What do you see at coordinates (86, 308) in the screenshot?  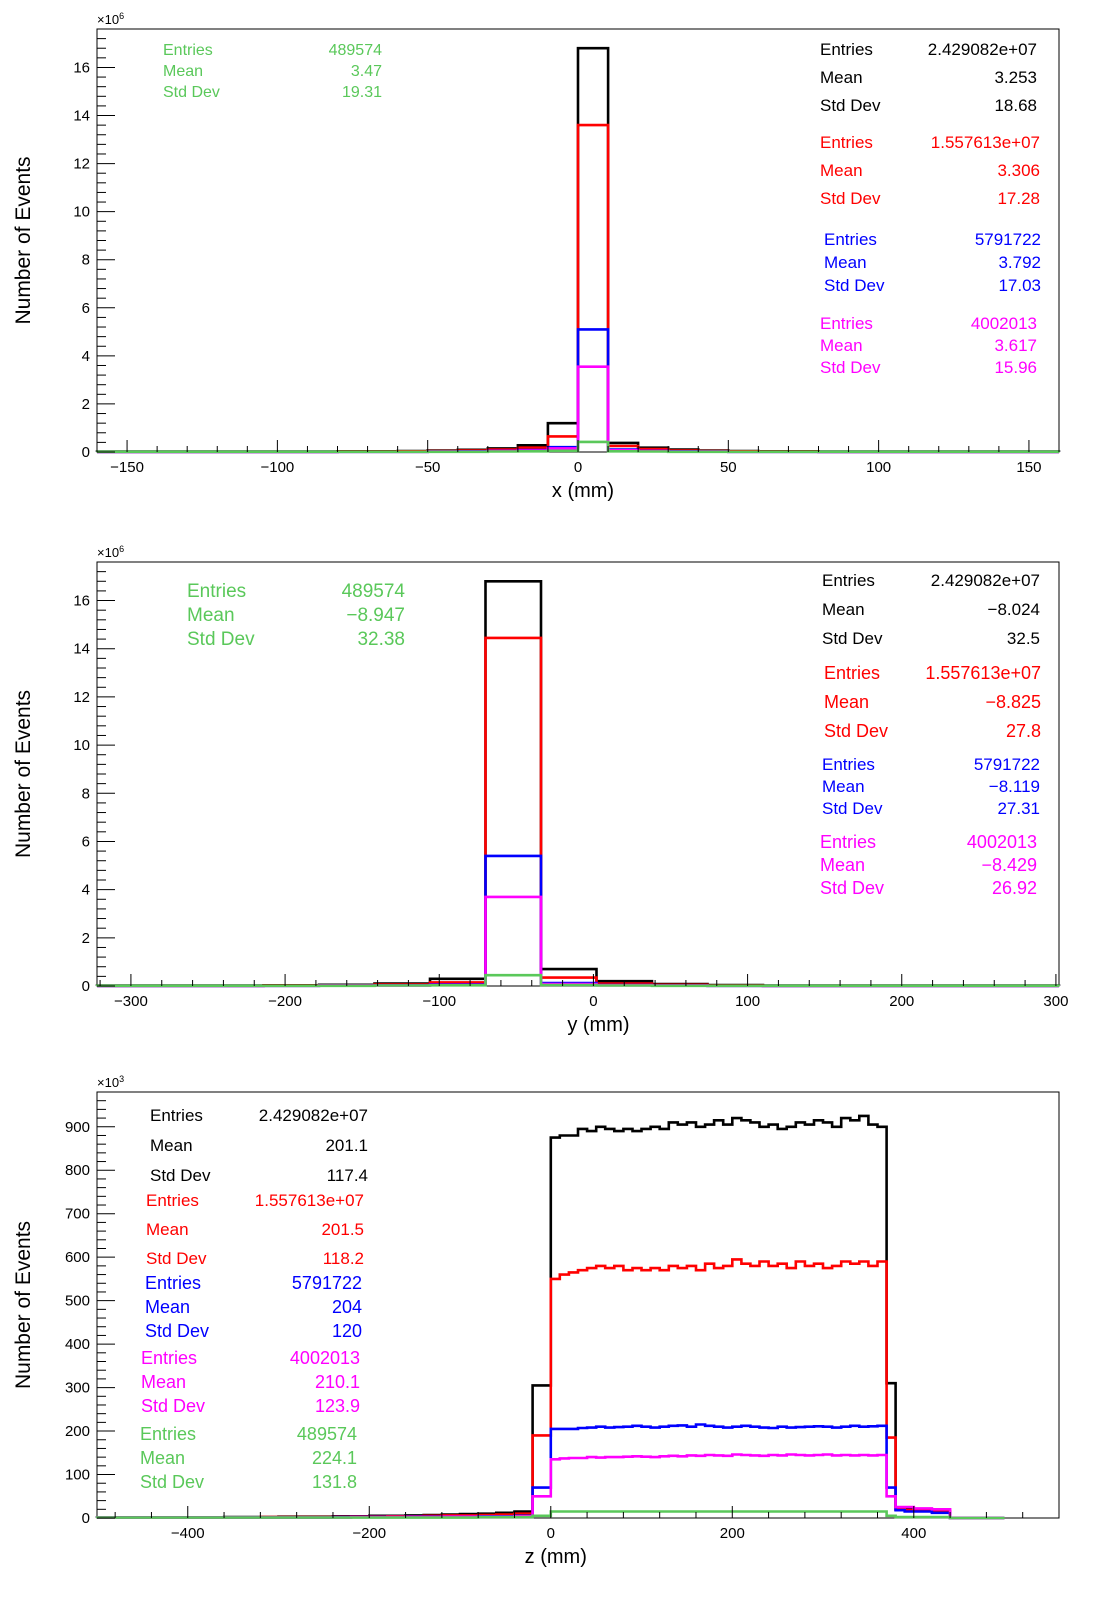 I see `y-tick-label: 6` at bounding box center [86, 308].